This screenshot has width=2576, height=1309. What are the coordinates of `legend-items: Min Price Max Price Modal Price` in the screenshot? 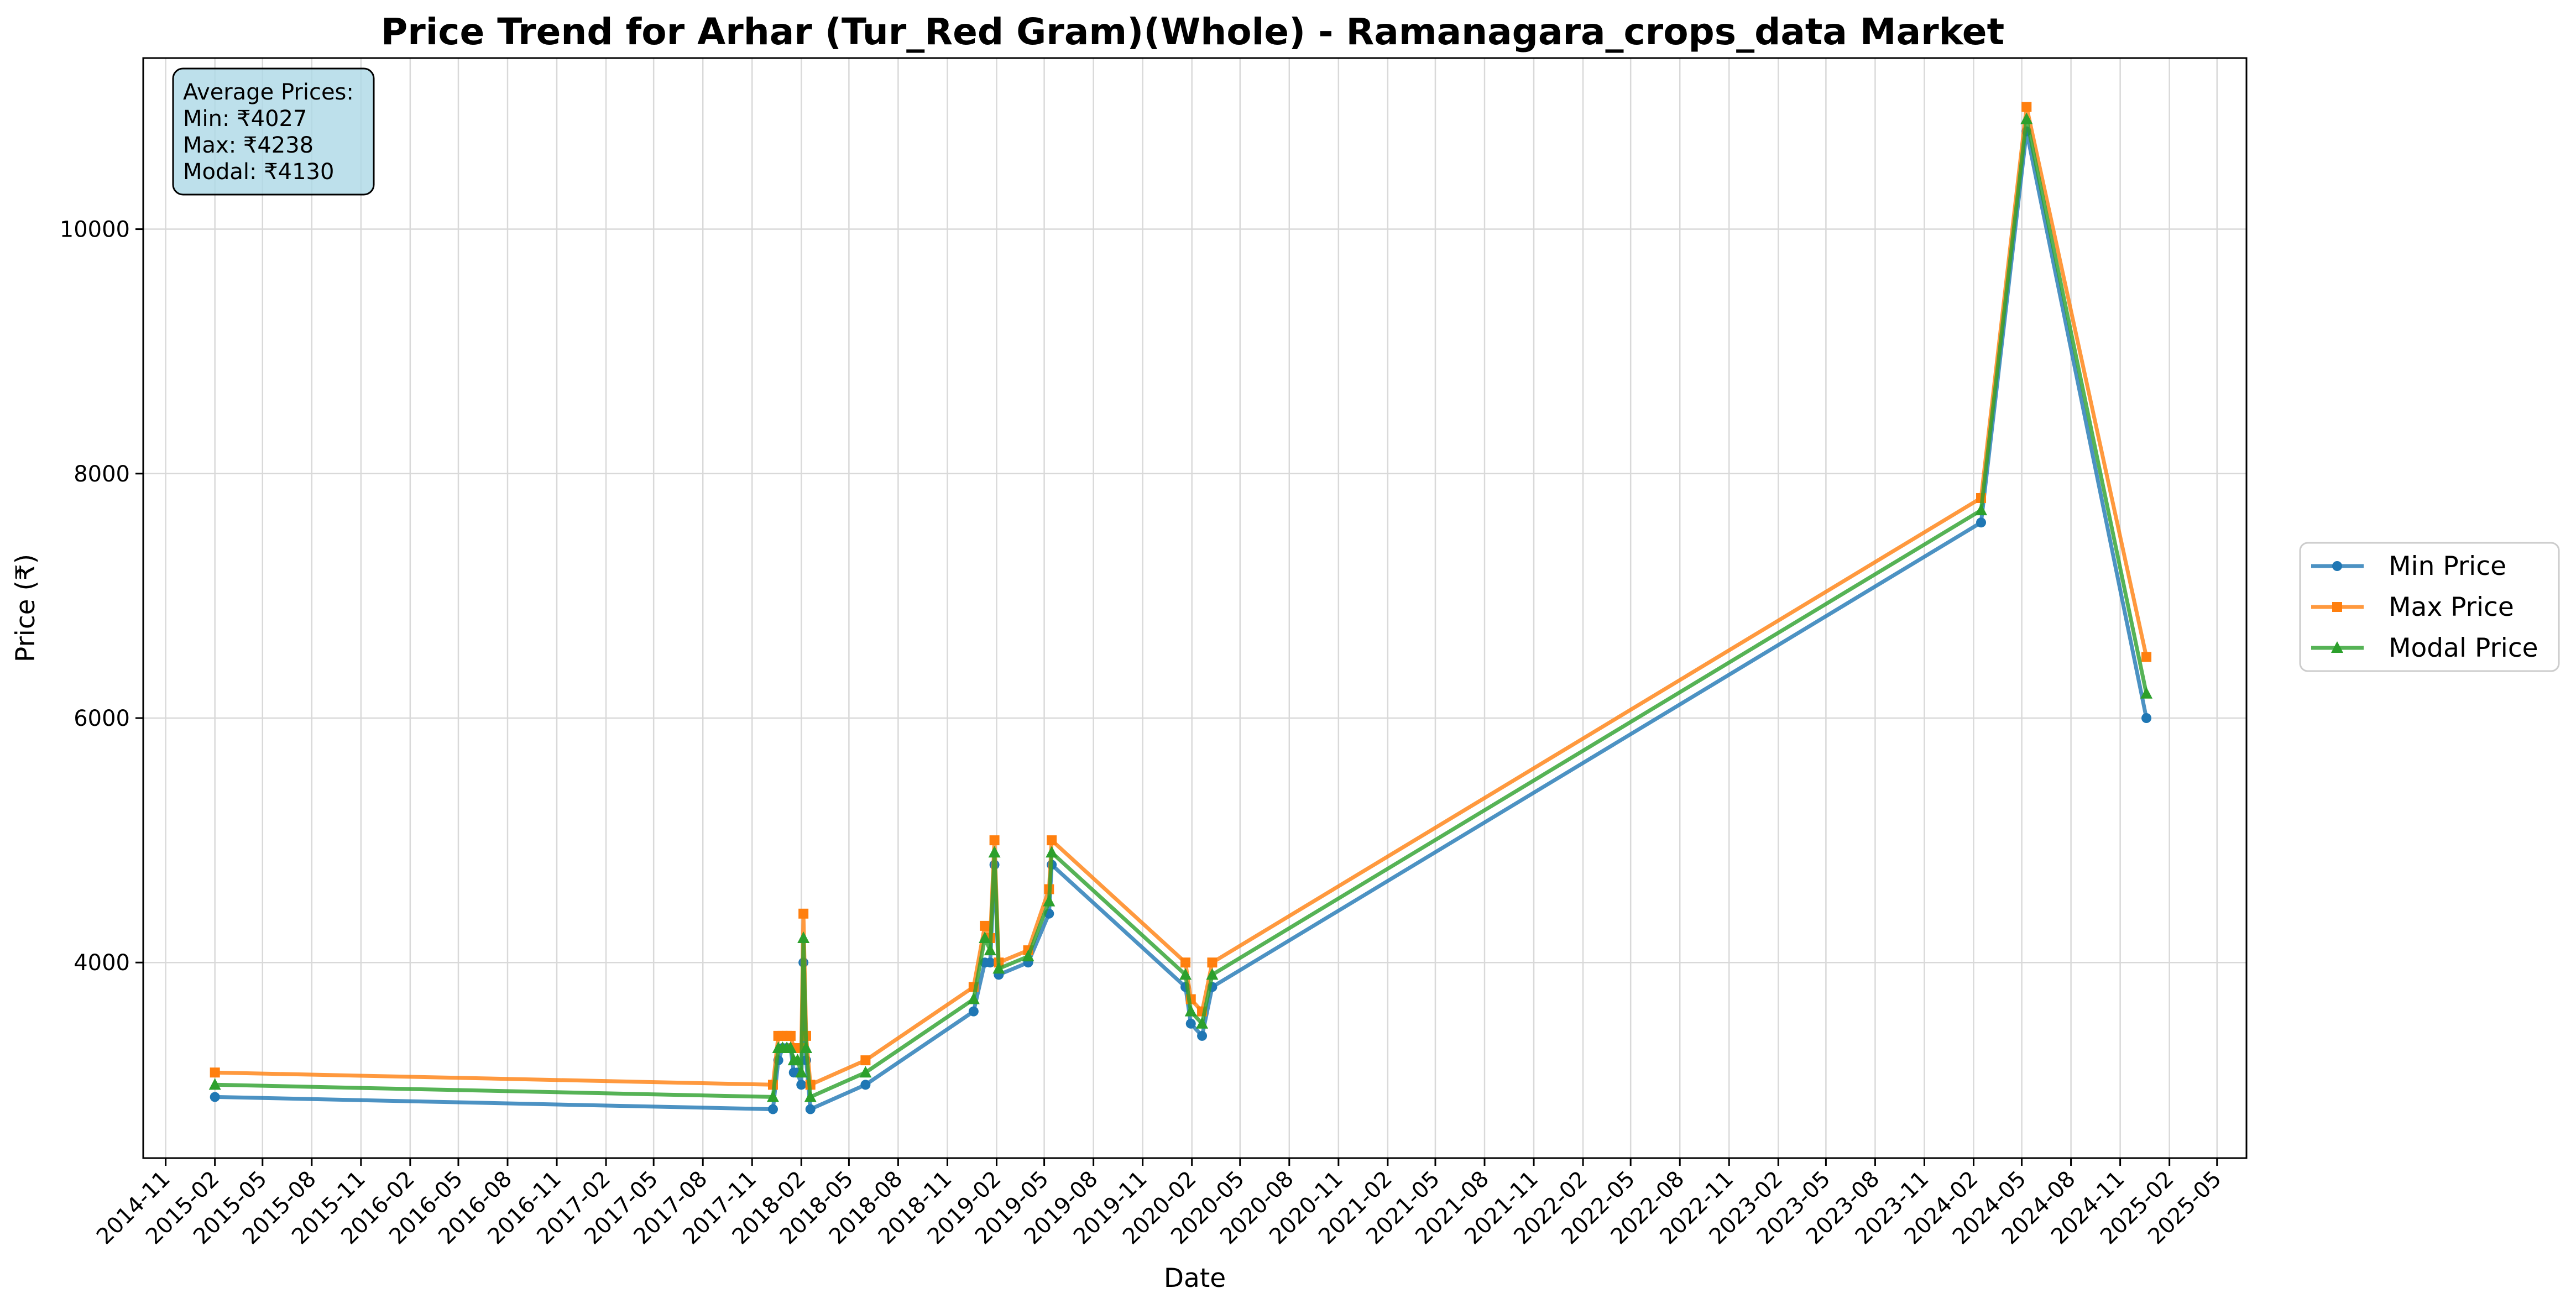 It's located at (2424, 607).